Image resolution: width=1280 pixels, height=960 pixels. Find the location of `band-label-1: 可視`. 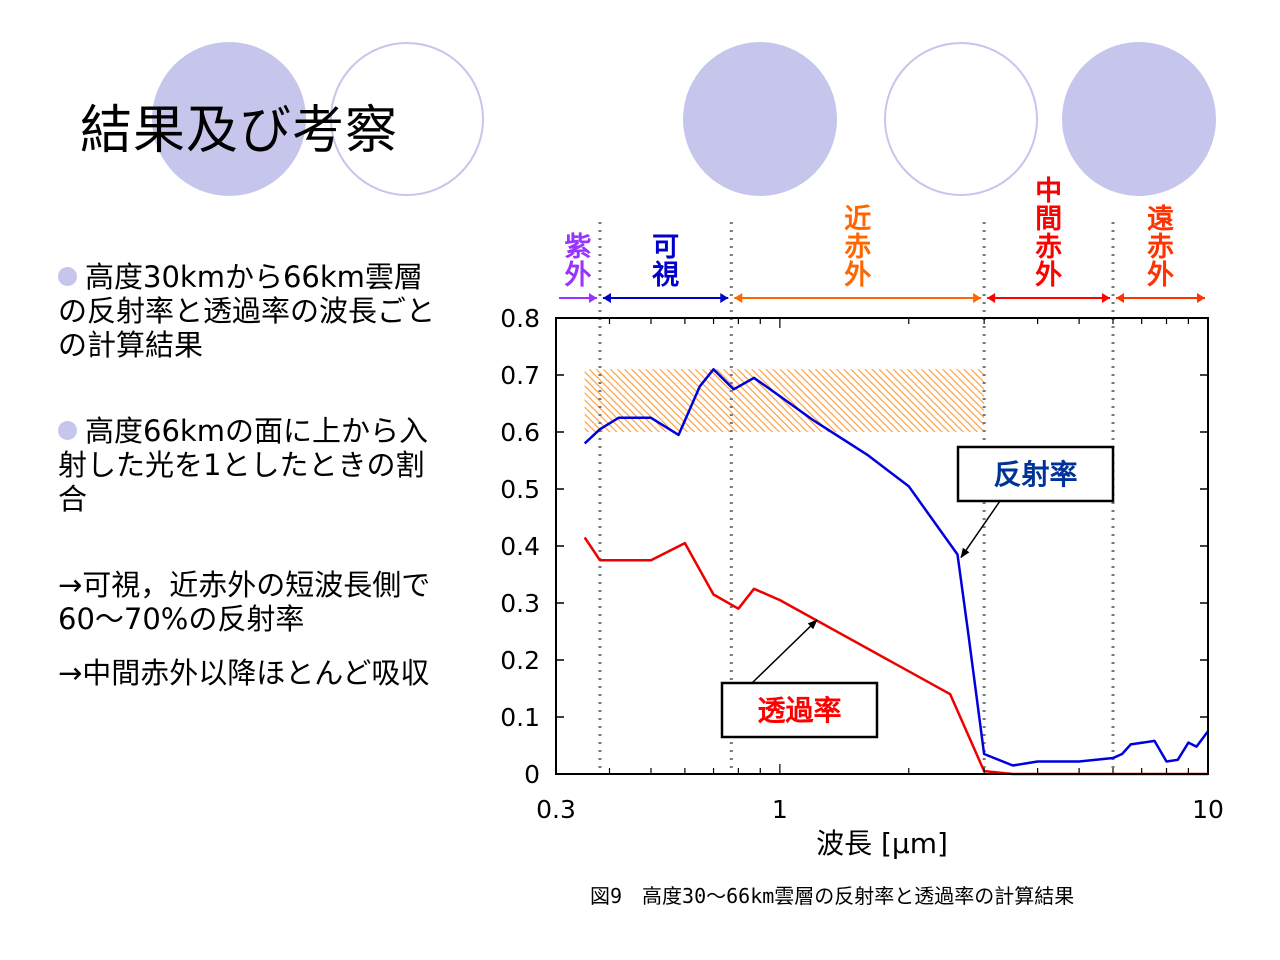

band-label-1: 可視 is located at coordinates (665, 261).